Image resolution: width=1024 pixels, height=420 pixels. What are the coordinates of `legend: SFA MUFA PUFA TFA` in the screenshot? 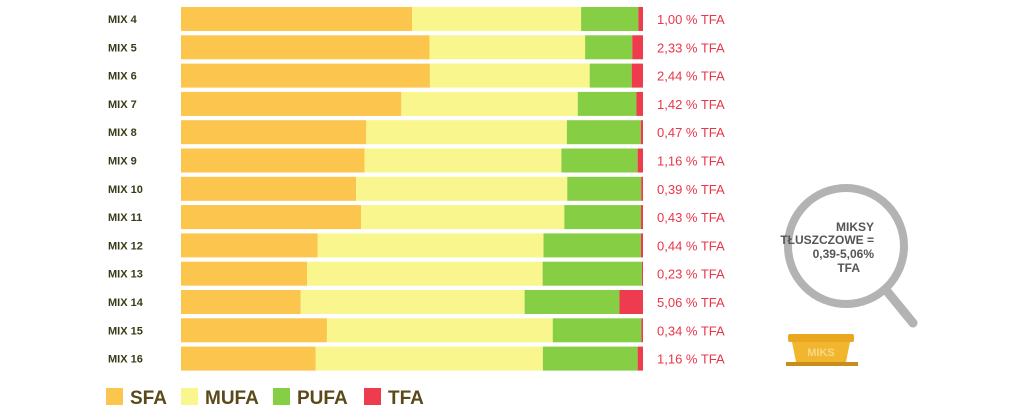 It's located at (265, 398).